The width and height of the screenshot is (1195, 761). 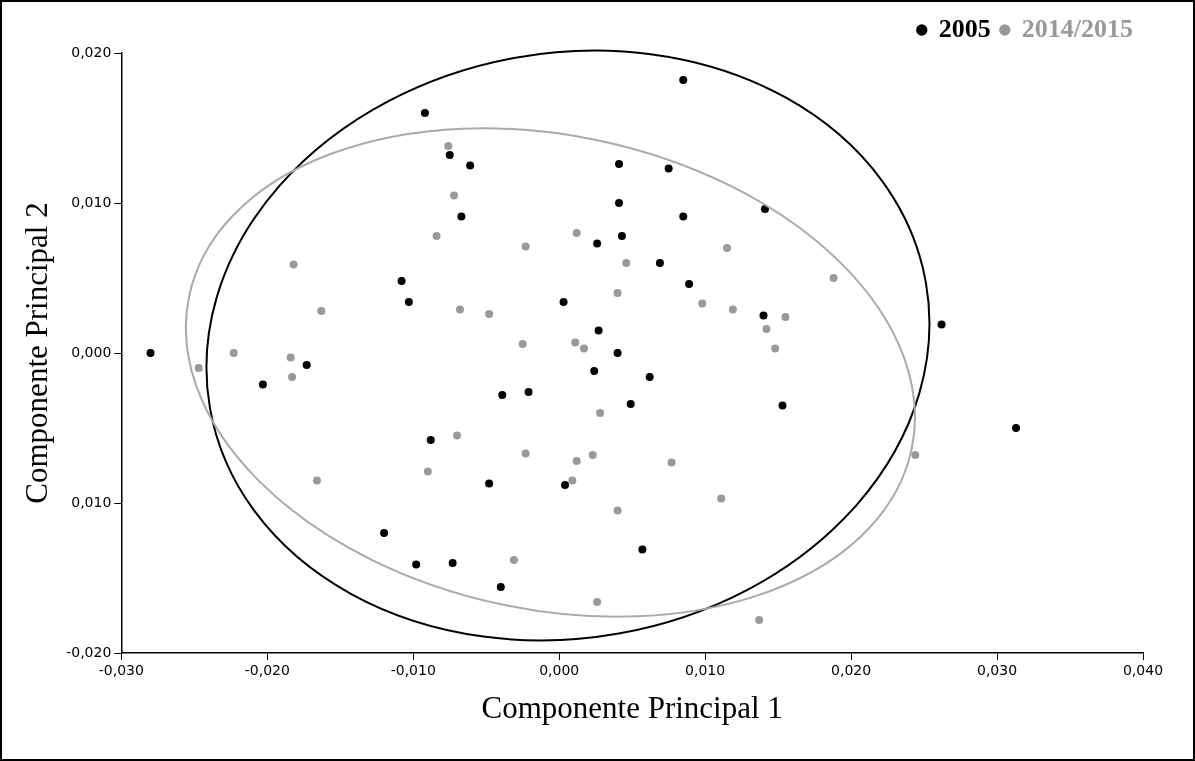 What do you see at coordinates (267, 670) in the screenshot?
I see `x-tick-label: -0,020` at bounding box center [267, 670].